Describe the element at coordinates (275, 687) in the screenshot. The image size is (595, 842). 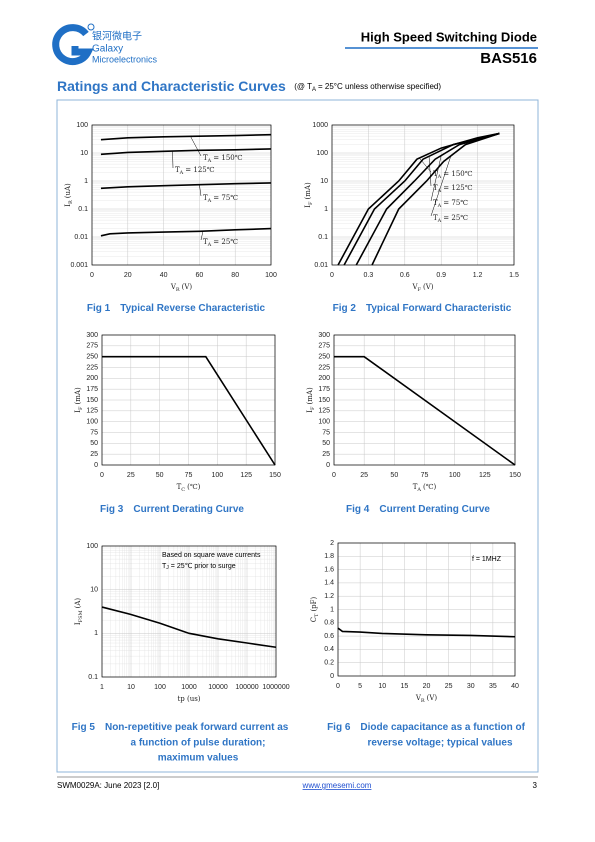
I see `x-tick-label: 1000000` at that location.